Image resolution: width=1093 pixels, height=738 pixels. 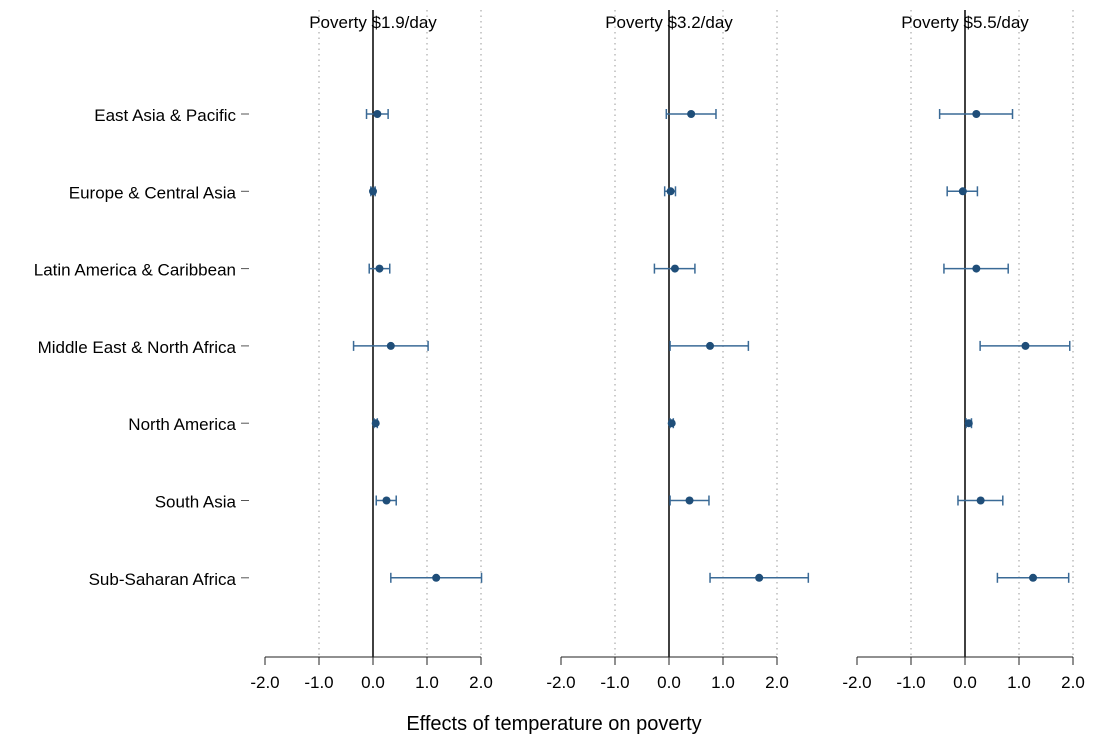 I want to click on y-tick-label-sub-saharan-africa: Sub-Saharan Africa, so click(x=163, y=579).